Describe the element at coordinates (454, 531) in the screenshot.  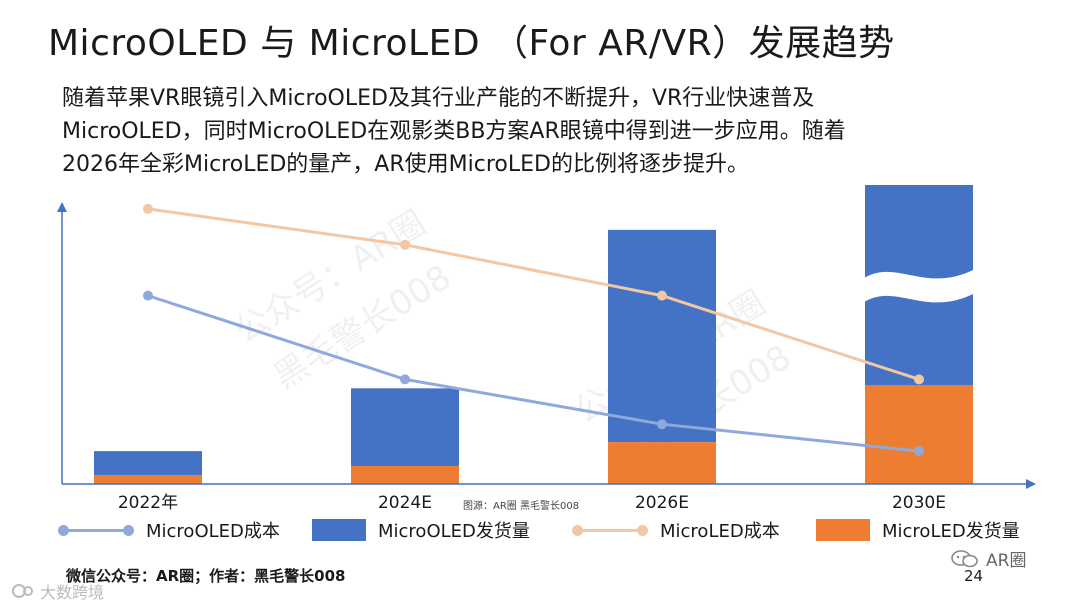
I see `legend-label: MicroOLED发货量` at that location.